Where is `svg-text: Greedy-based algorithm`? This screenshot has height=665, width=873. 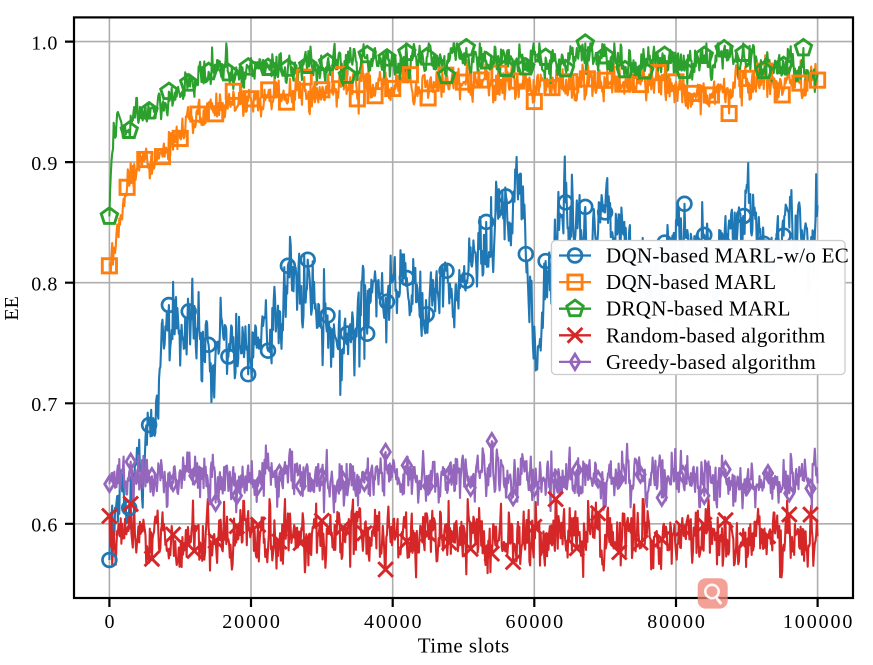 svg-text: Greedy-based algorithm is located at coordinates (711, 362).